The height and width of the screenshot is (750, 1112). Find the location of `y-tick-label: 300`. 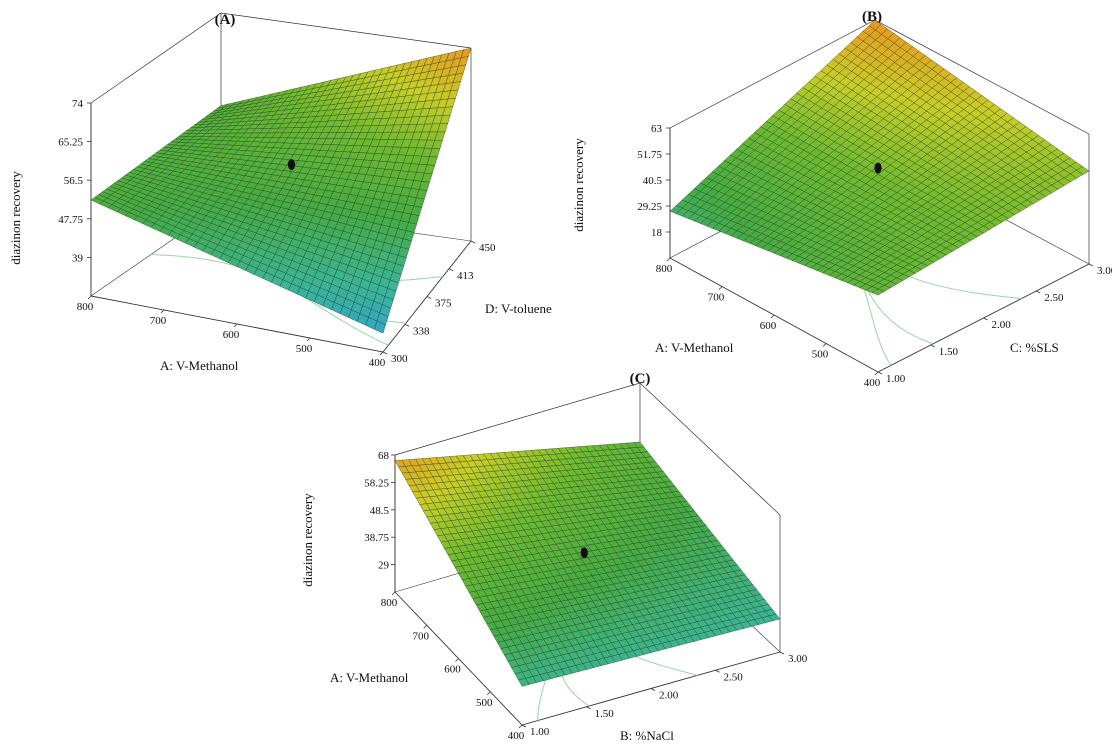

y-tick-label: 300 is located at coordinates (399, 359).